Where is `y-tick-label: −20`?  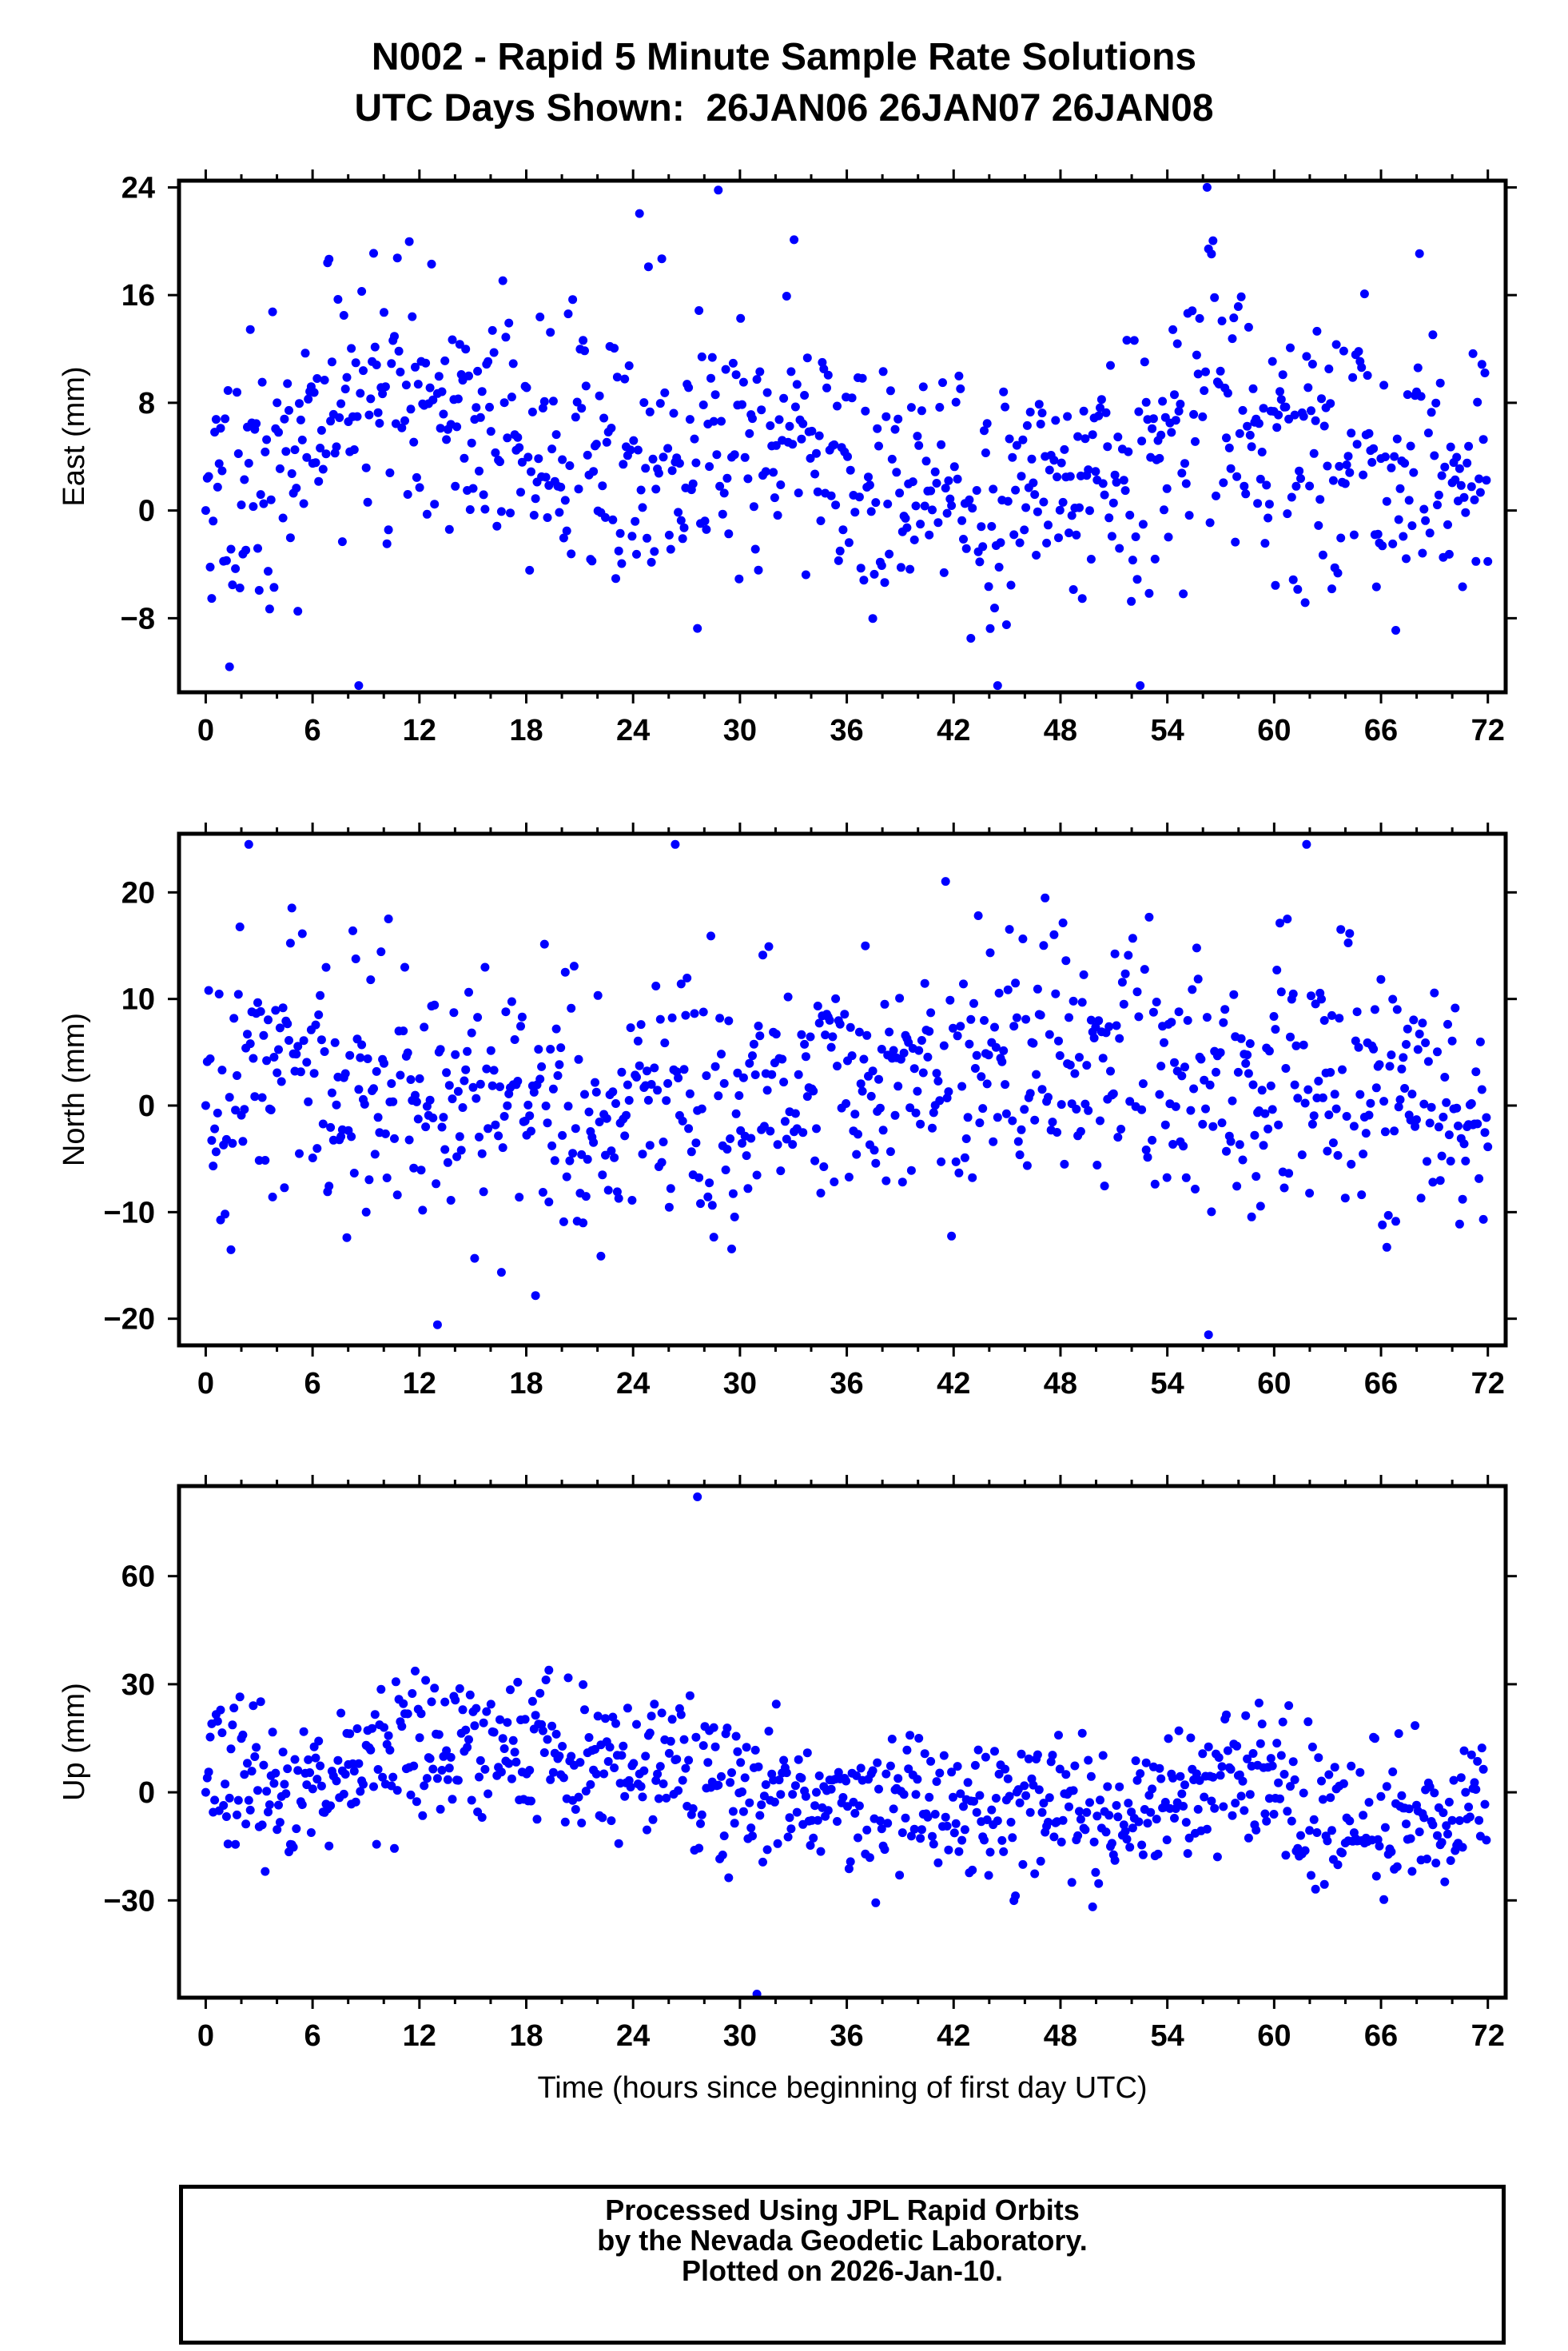 y-tick-label: −20 is located at coordinates (129, 1320).